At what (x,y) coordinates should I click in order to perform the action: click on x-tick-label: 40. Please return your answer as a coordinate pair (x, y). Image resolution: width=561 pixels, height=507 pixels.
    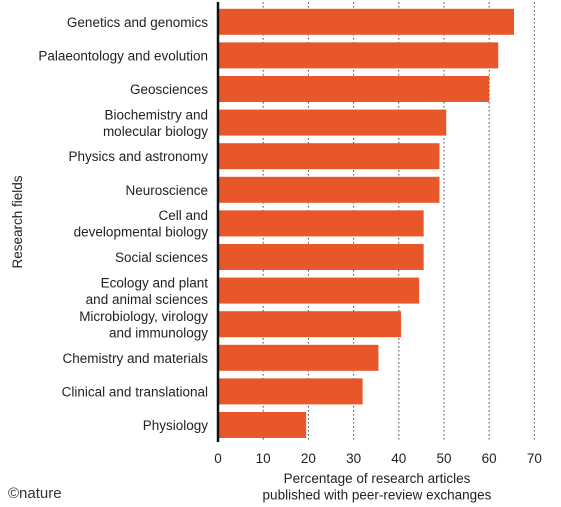
    Looking at the image, I should click on (398, 458).